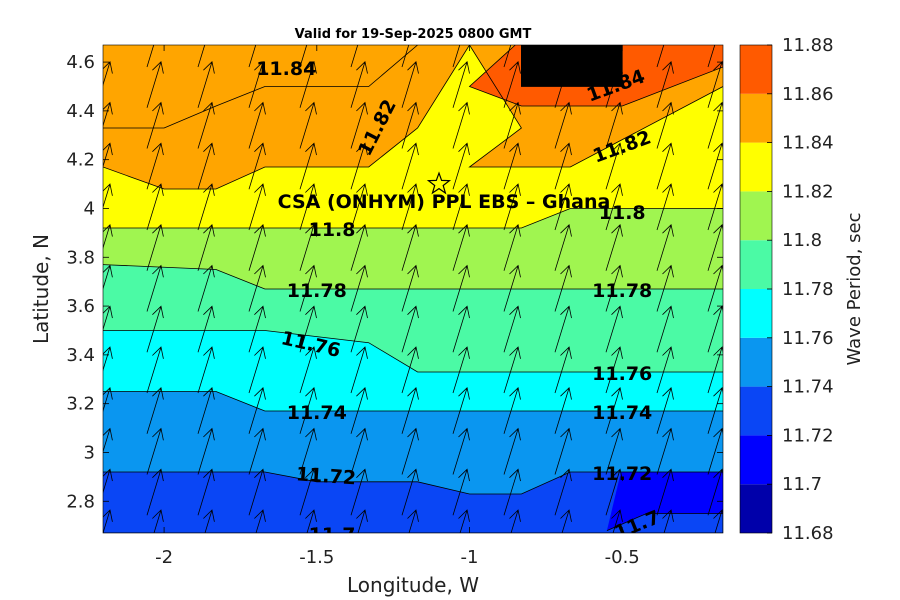 The image size is (900, 600). What do you see at coordinates (808, 533) in the screenshot?
I see `colorbar-tick-label: 11.68` at bounding box center [808, 533].